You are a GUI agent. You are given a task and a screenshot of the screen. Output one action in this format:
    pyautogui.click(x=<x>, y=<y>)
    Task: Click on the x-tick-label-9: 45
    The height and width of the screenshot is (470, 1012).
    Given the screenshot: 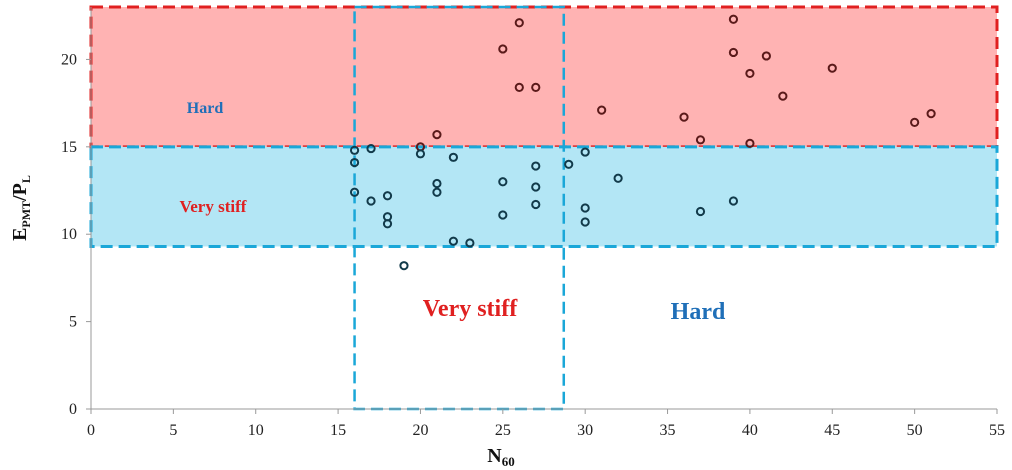 What is the action you would take?
    pyautogui.click(x=832, y=430)
    